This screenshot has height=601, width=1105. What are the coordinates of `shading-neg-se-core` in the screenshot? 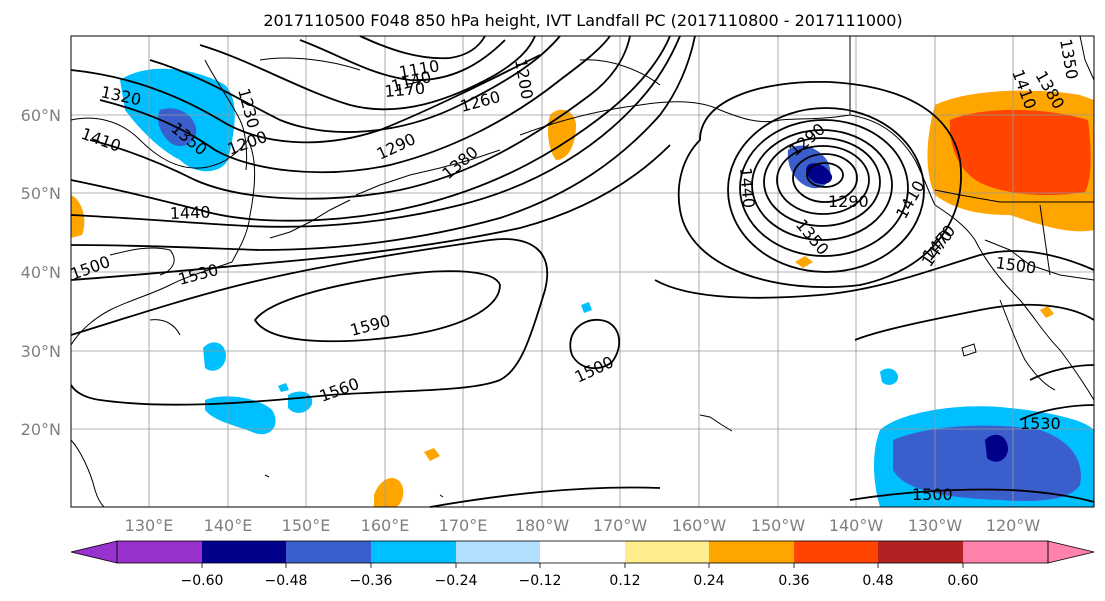 It's located at (987, 463).